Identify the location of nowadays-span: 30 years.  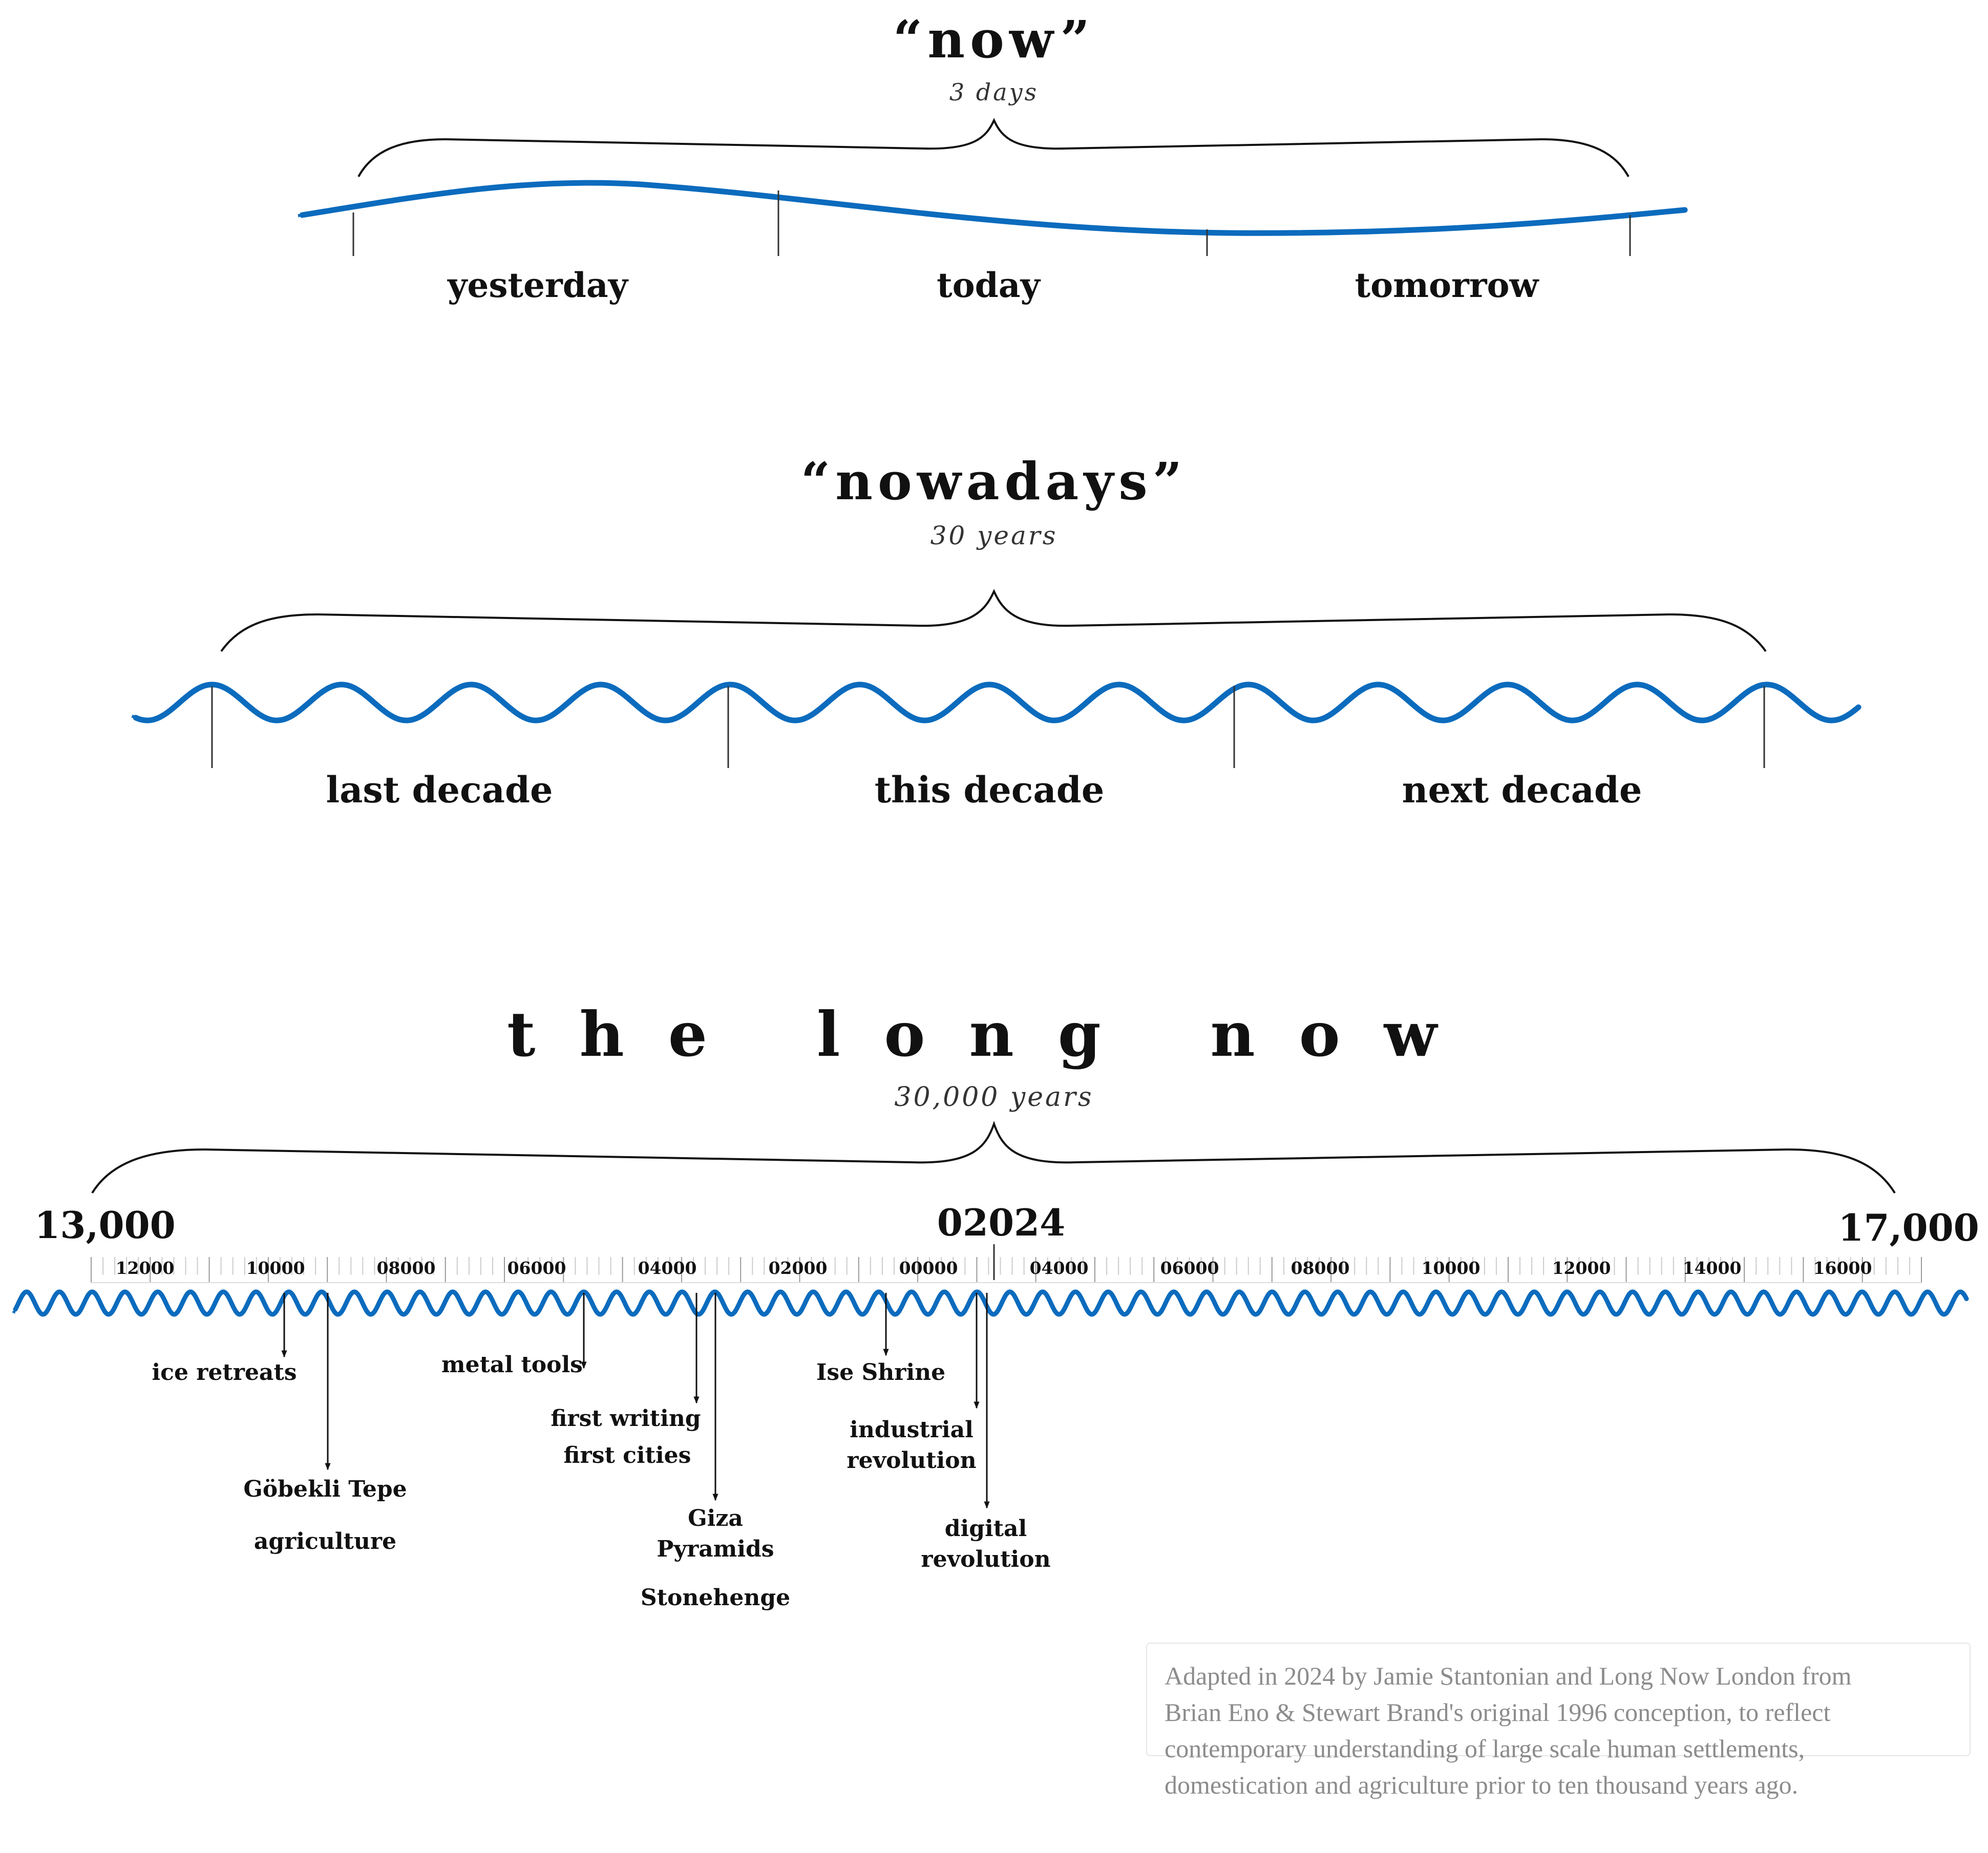
(994, 535).